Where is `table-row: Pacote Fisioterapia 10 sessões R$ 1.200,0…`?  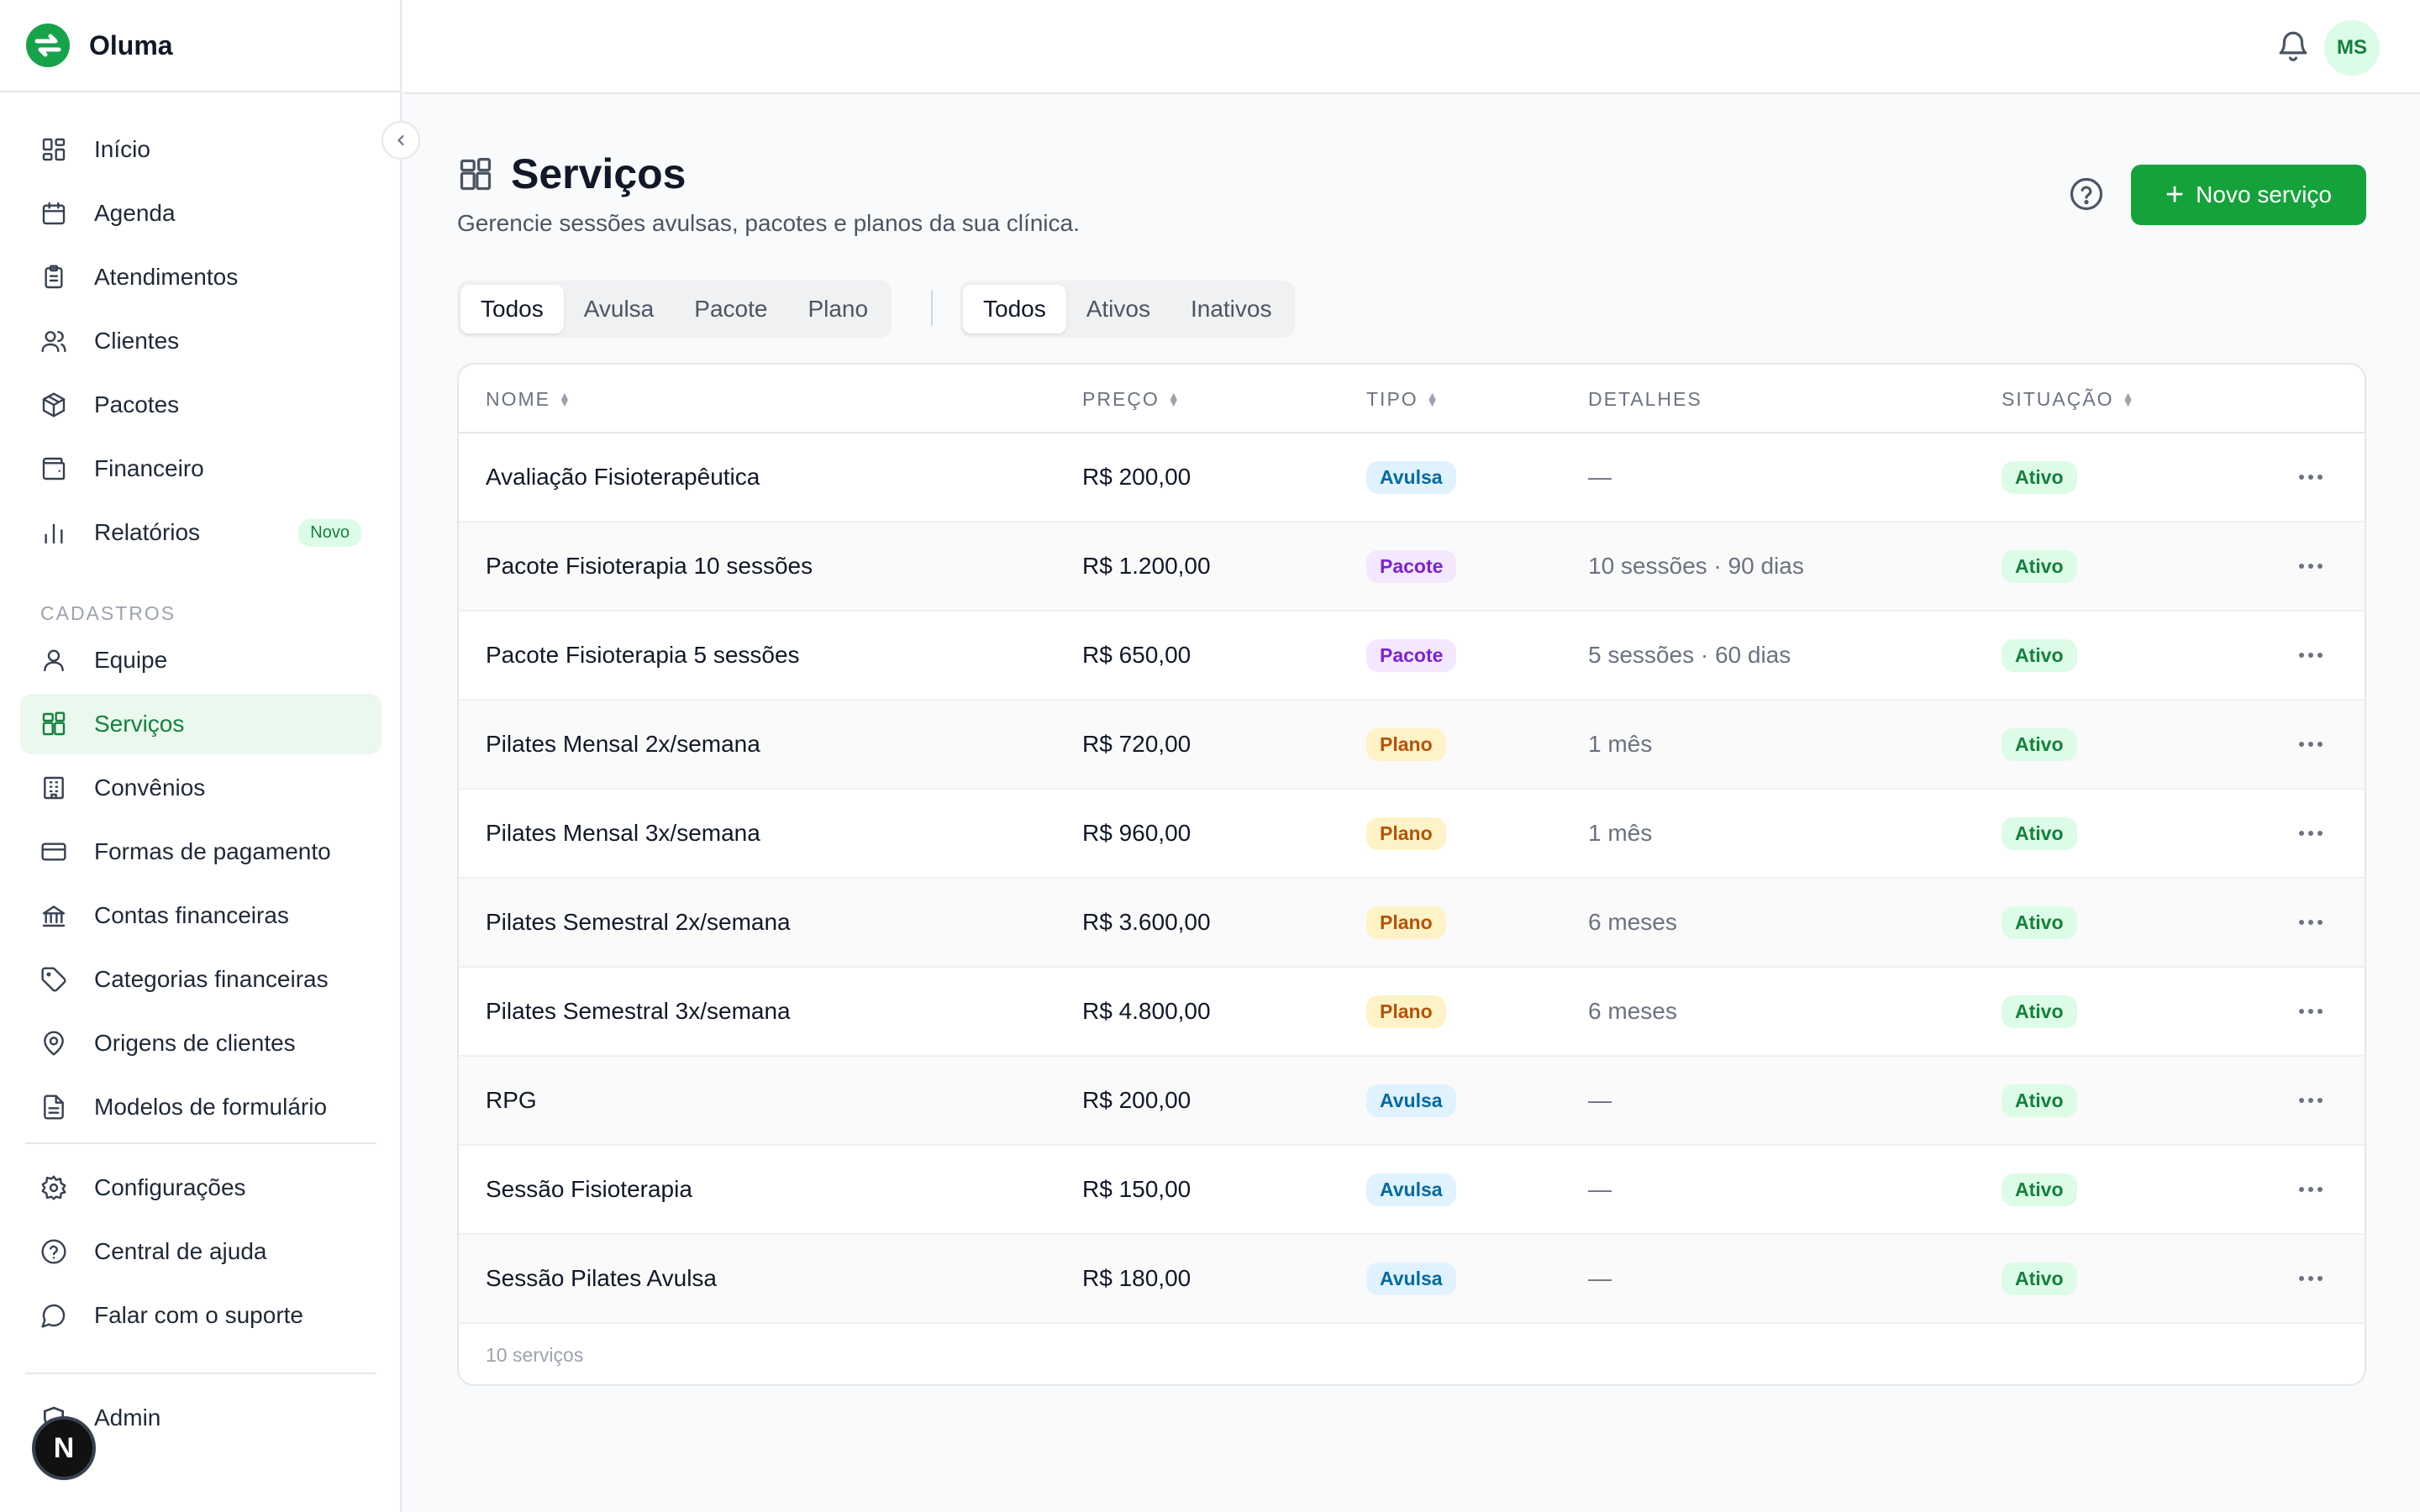
table-row: Pacote Fisioterapia 10 sessões R$ 1.200,0… is located at coordinates (1412, 567).